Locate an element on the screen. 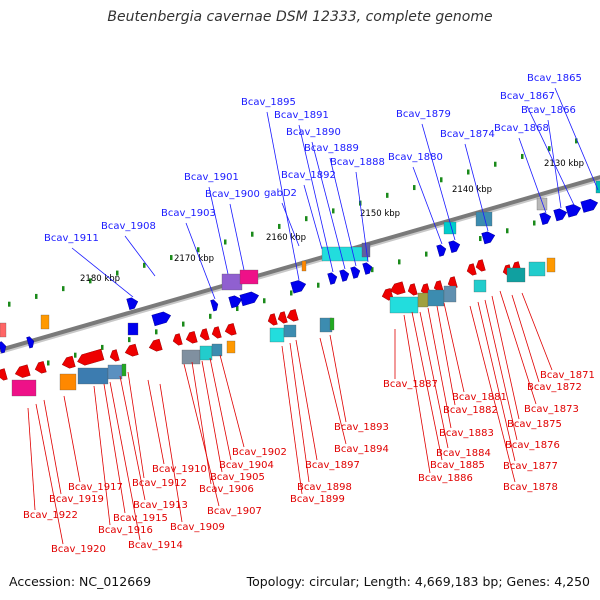 This screenshot has height=600, width=600. ruler-label: 2140 kbp is located at coordinates (472, 190).